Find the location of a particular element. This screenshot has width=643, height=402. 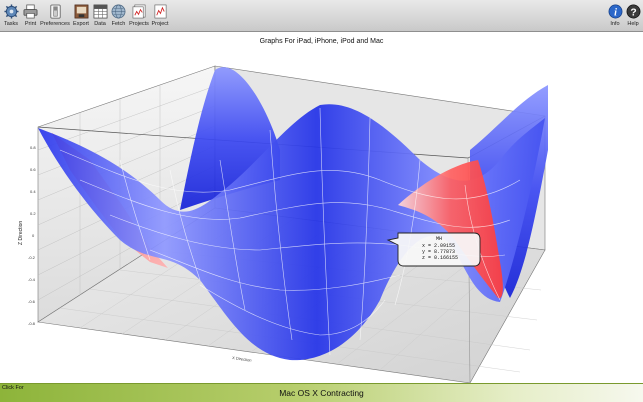

bottom-bar: Click For Mac OS X Contracting is located at coordinates (321, 392).